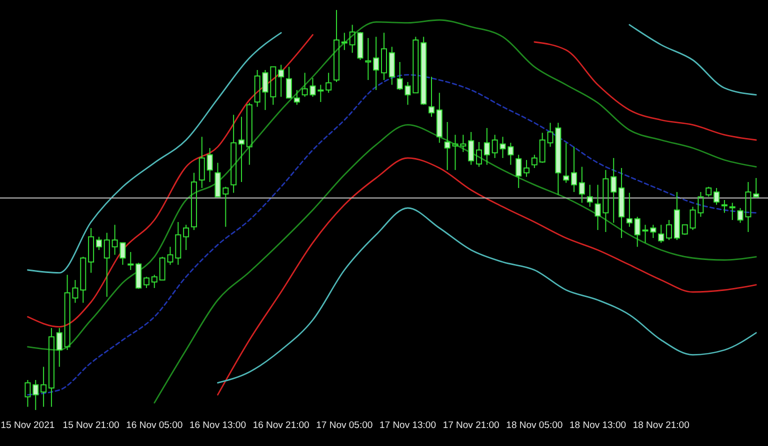 Image resolution: width=768 pixels, height=446 pixels. Describe the element at coordinates (217, 425) in the screenshot. I see `x-tick-label: 16 Nov 13:00` at that location.